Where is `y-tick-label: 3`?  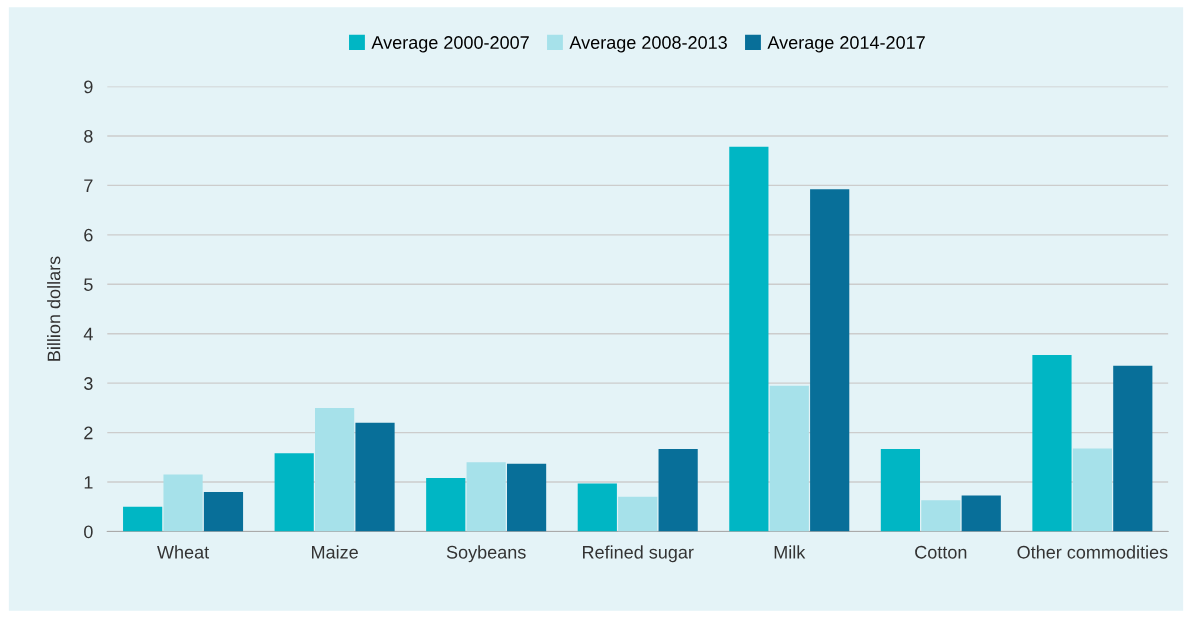
y-tick-label: 3 is located at coordinates (88, 383).